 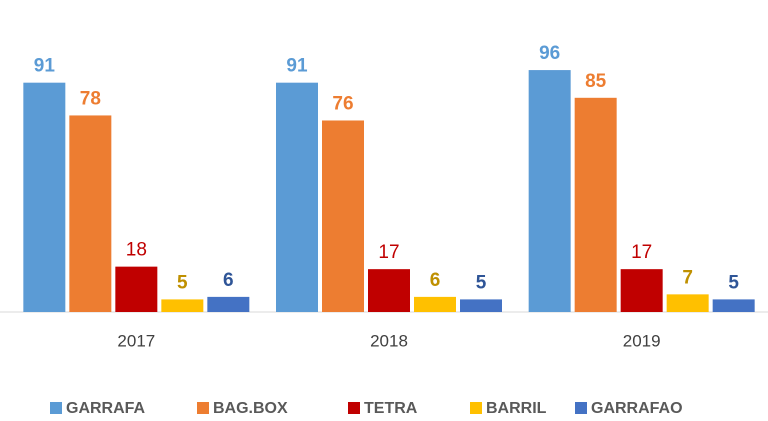 What do you see at coordinates (250, 408) in the screenshot?
I see `legend-label: BAG.BOX` at bounding box center [250, 408].